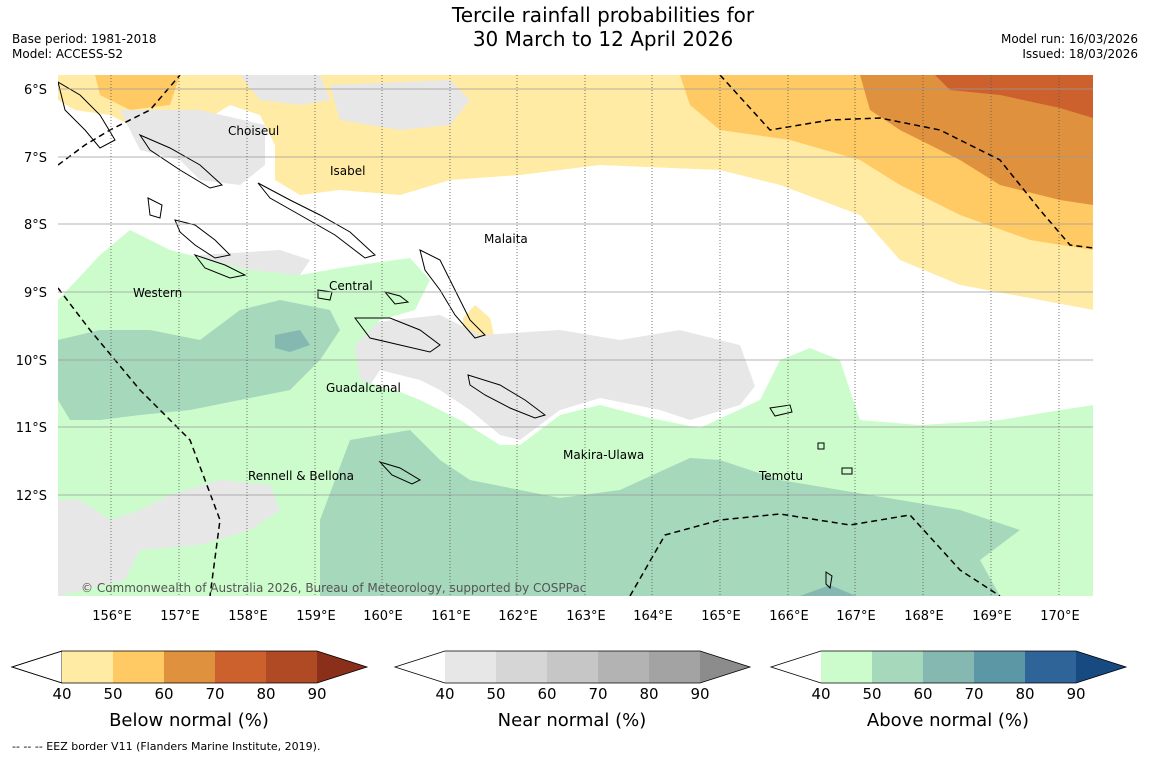  I want to click on lat-label: 7°S, so click(35, 158).